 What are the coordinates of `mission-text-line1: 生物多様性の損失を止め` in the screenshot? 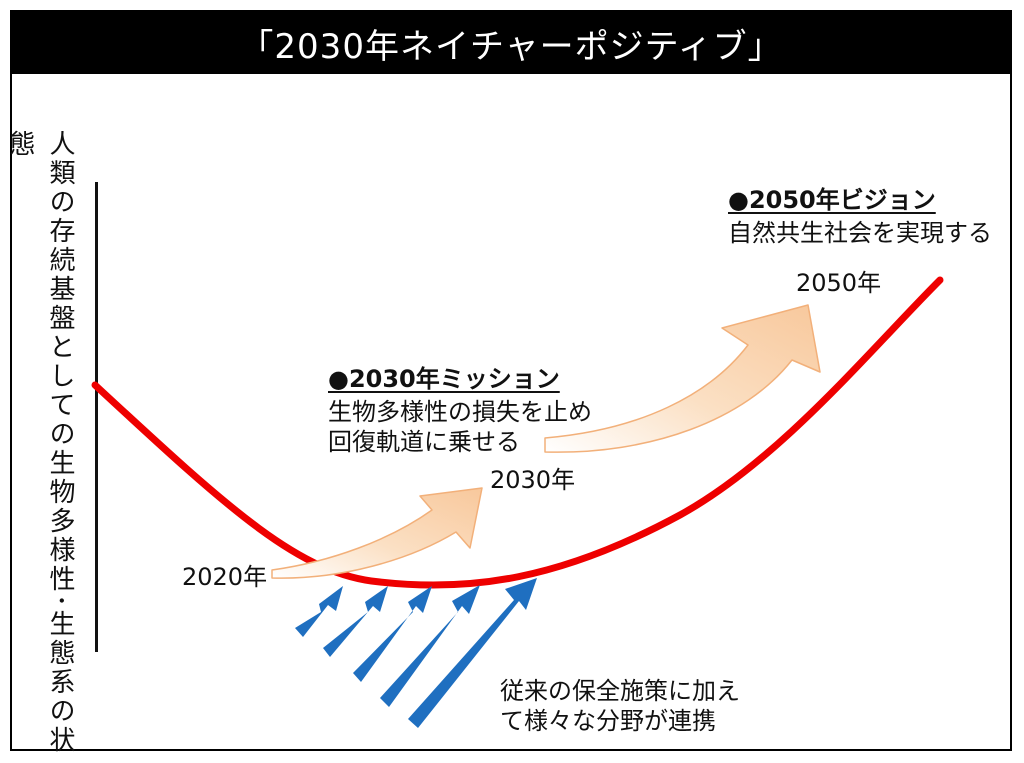 It's located at (460, 412).